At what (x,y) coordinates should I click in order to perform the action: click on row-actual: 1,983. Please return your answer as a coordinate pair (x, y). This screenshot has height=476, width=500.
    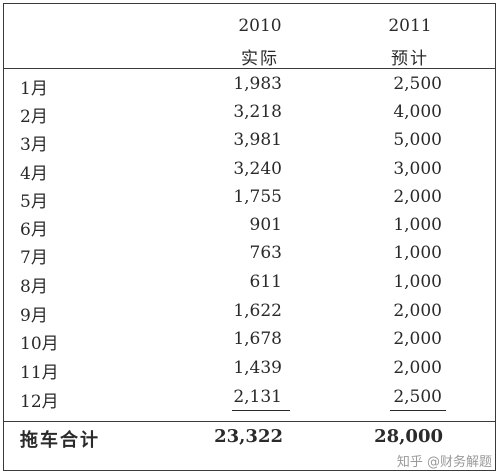
    Looking at the image, I should click on (257, 84).